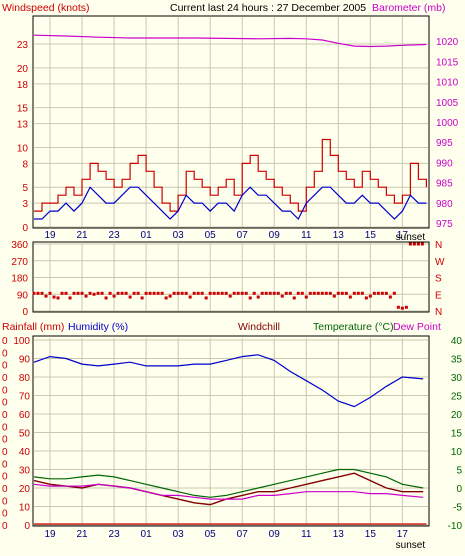 The width and height of the screenshot is (465, 556). Describe the element at coordinates (403, 534) in the screenshot. I see `time-tick-label: 17` at that location.